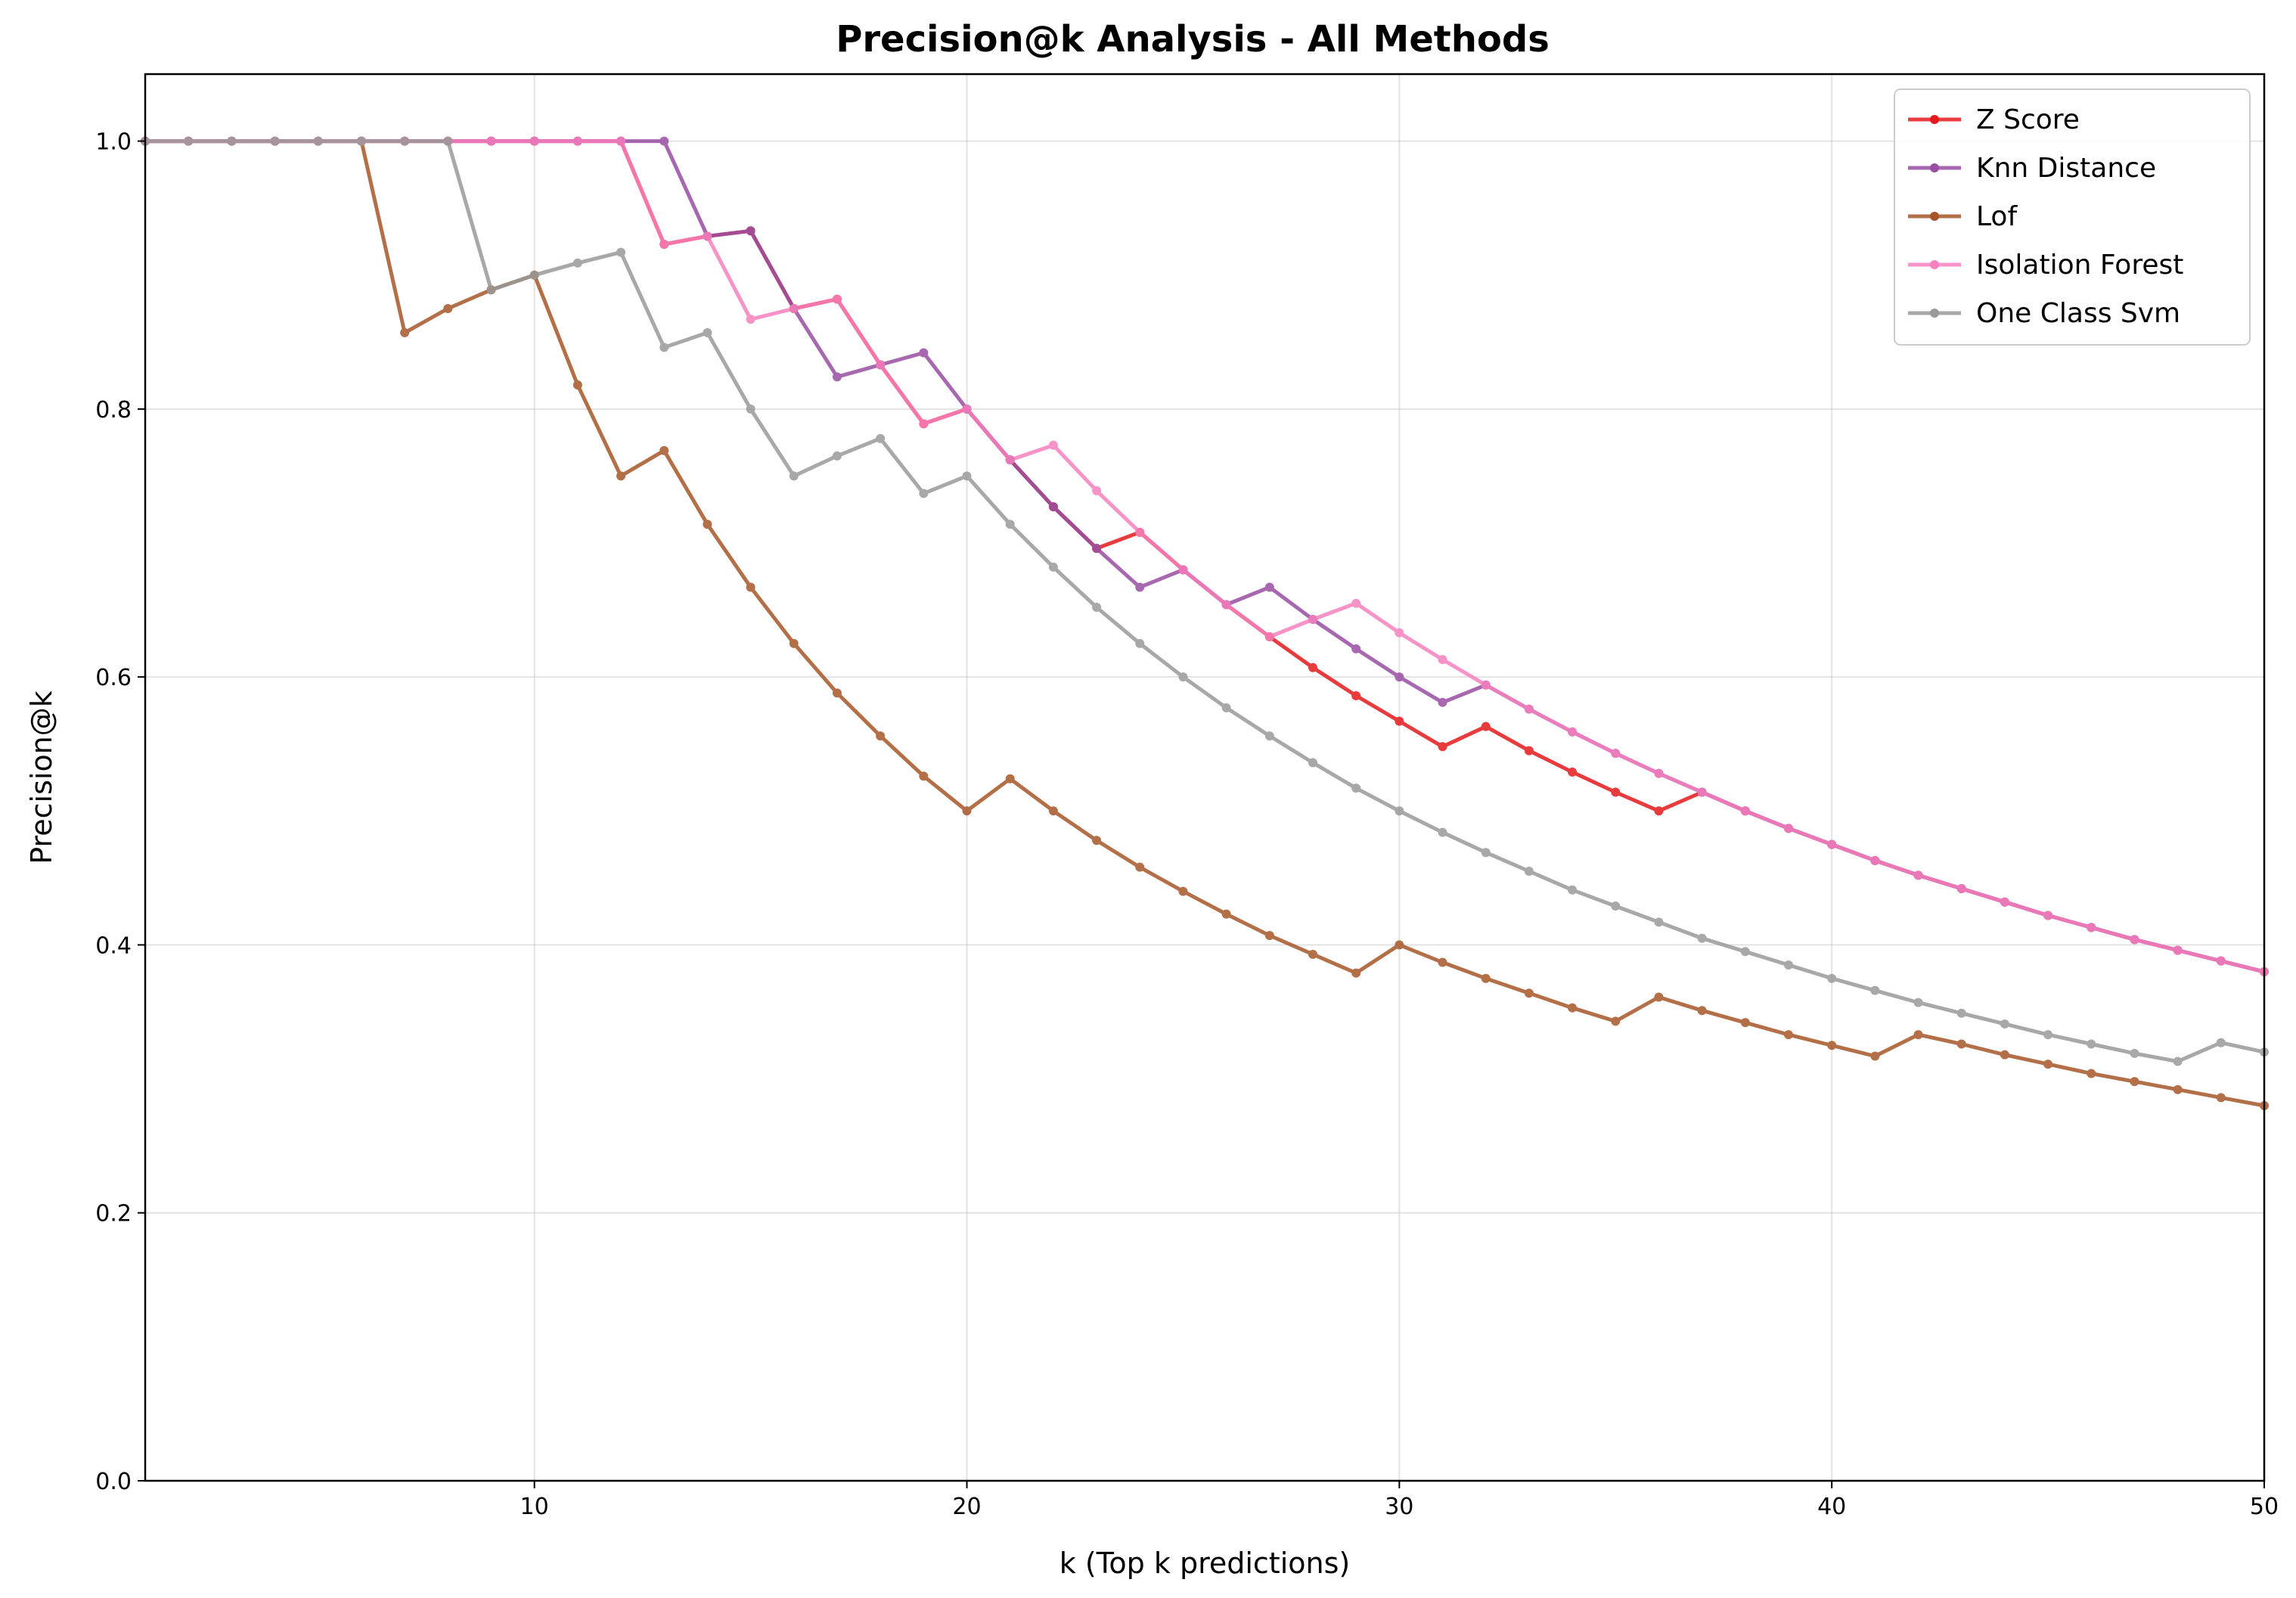  Describe the element at coordinates (1963, 216) in the screenshot. I see `legend-item-lof: Lof` at that location.